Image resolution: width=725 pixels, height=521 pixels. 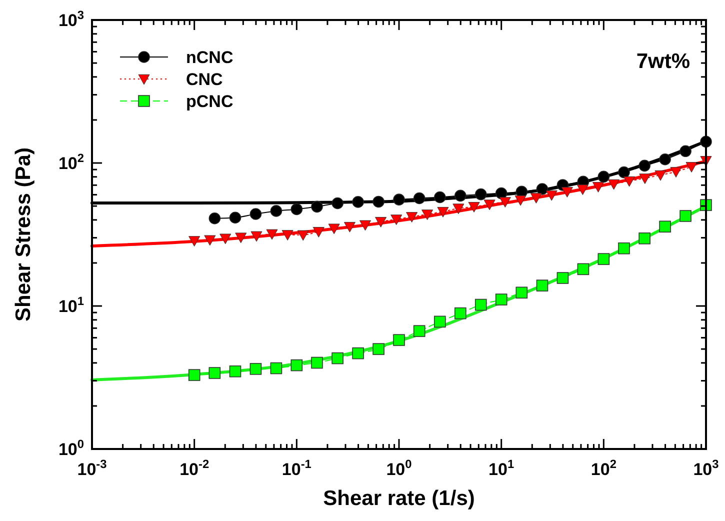 What do you see at coordinates (71, 305) in the screenshot?
I see `y-tick-label: 10$^{1}$` at bounding box center [71, 305].